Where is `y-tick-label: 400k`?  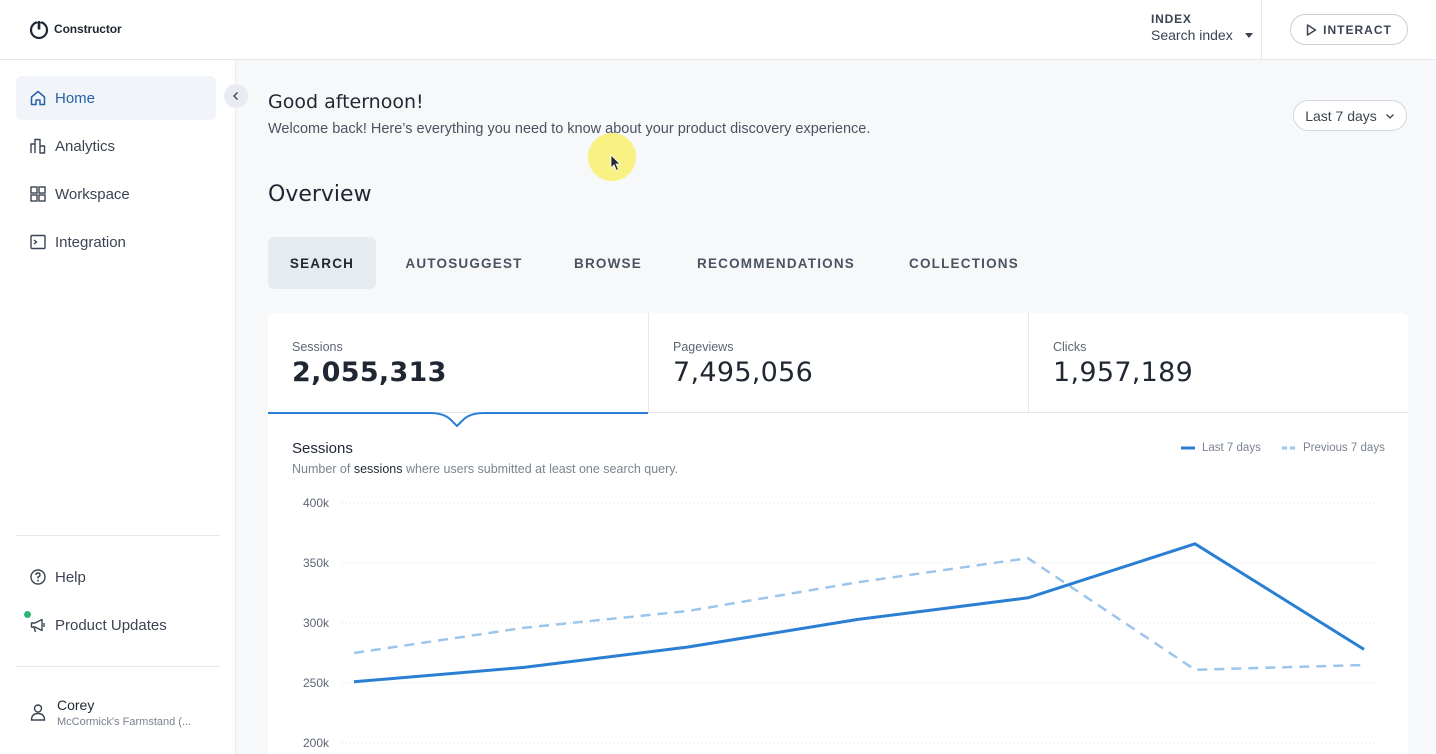
y-tick-label: 400k is located at coordinates (316, 503).